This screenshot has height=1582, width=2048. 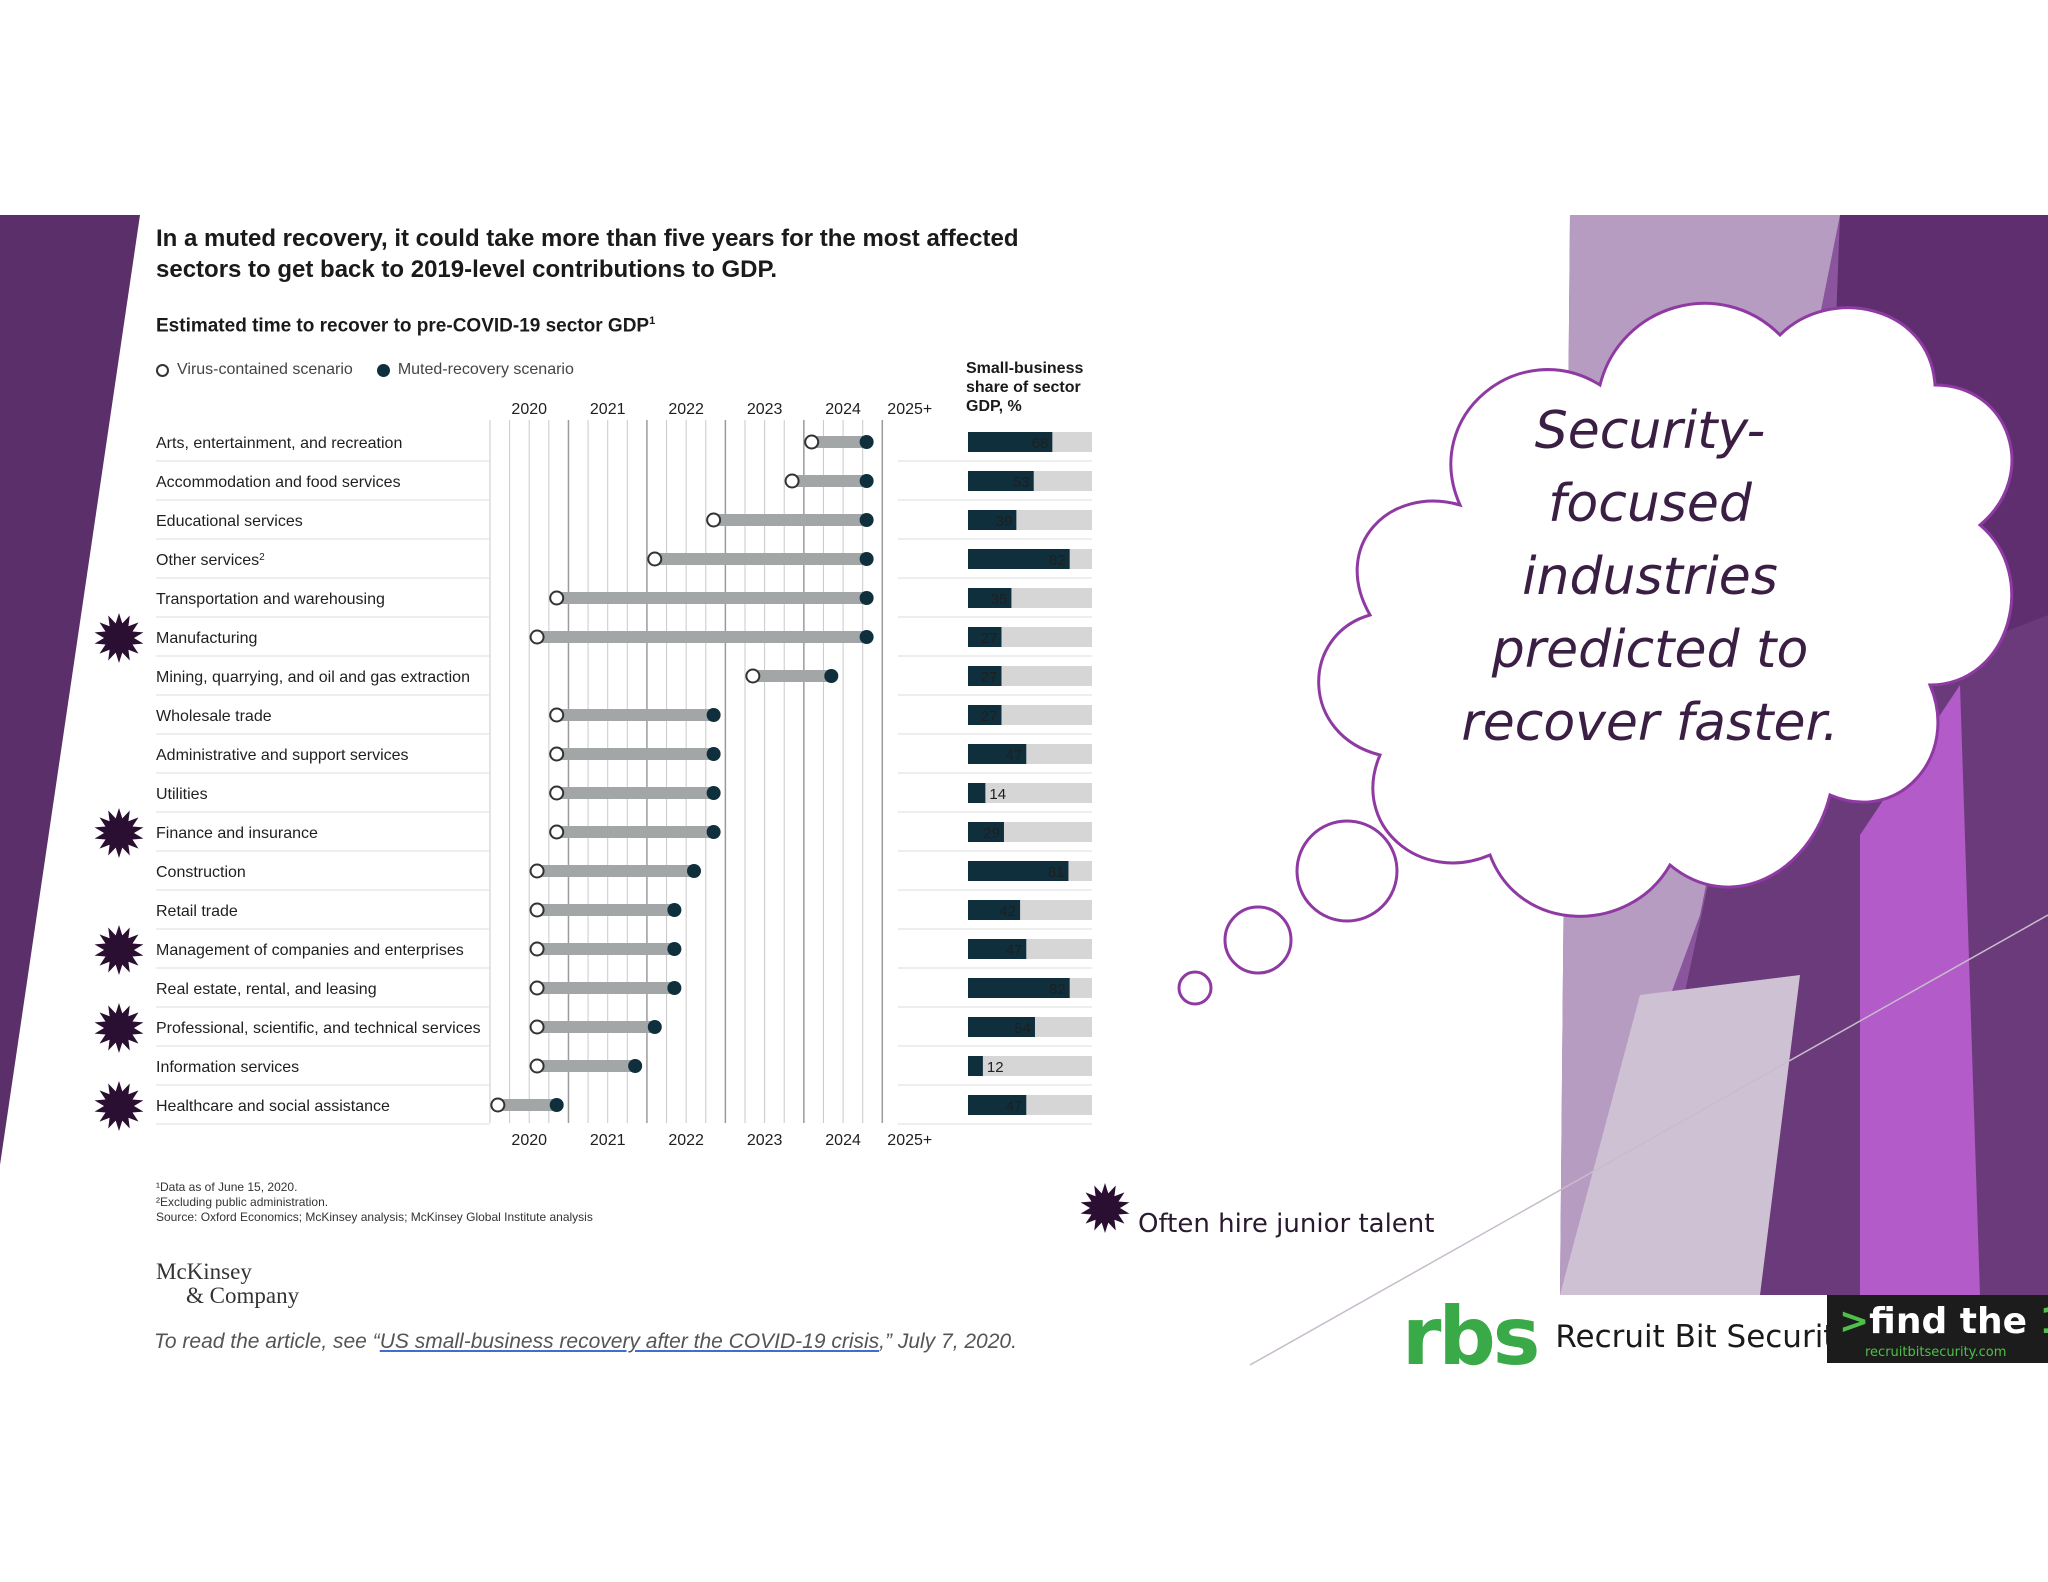 I want to click on share-value-label: 47, so click(x=1014, y=950).